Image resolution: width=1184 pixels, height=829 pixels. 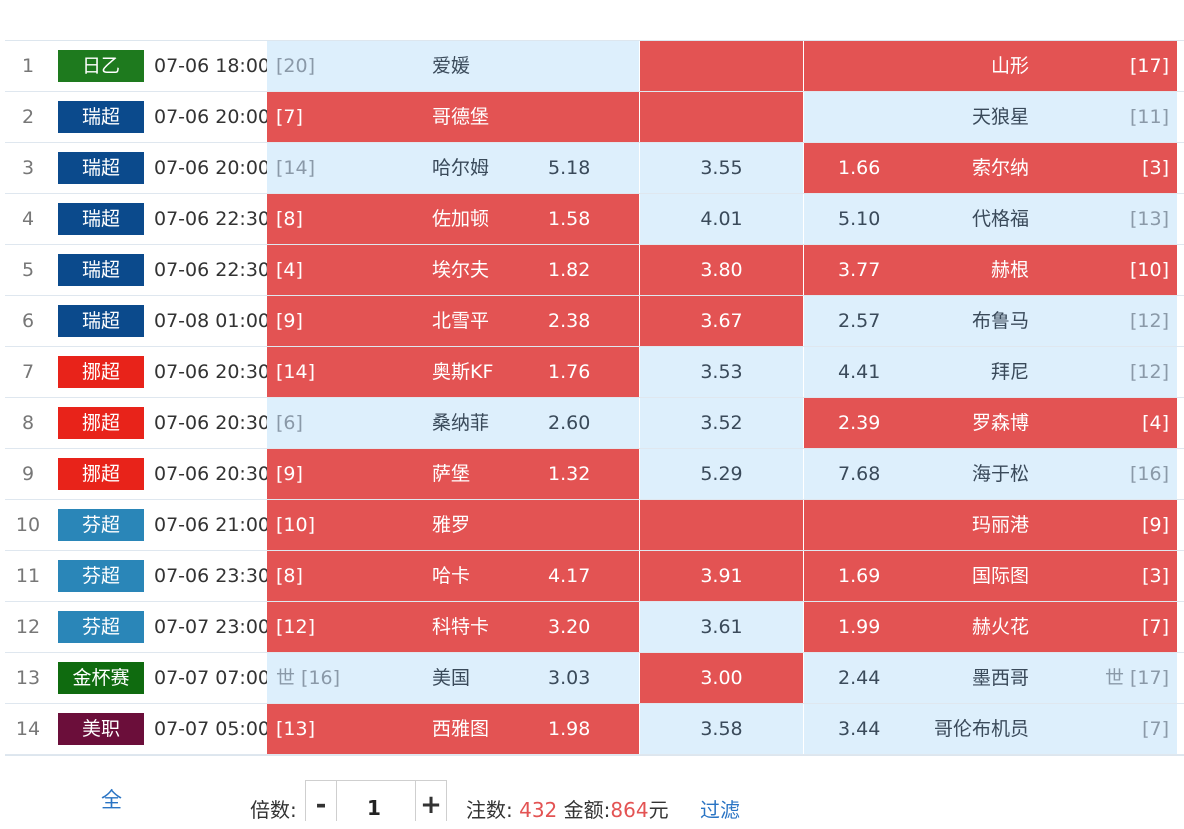 I want to click on draw-odds: 3.67, so click(x=721, y=321).